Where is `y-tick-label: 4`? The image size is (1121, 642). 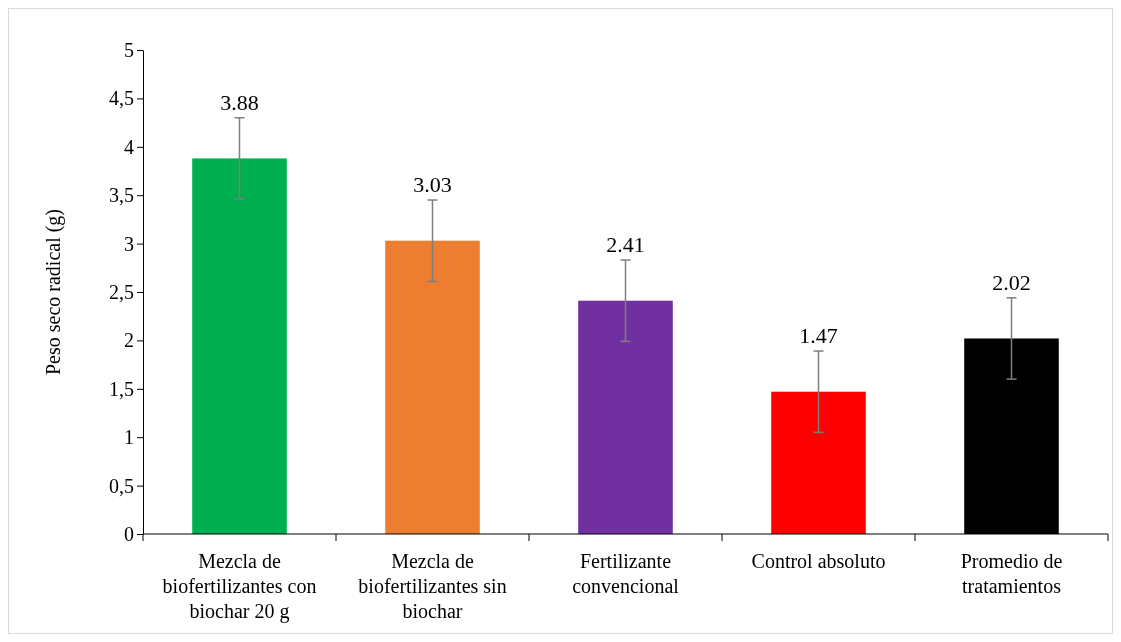 y-tick-label: 4 is located at coordinates (129, 146).